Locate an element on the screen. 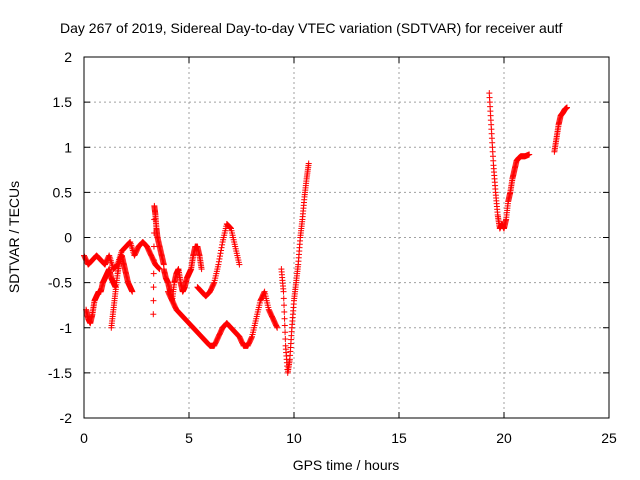 This screenshot has height=480, width=640. x-tick-label: 15 is located at coordinates (399, 438).